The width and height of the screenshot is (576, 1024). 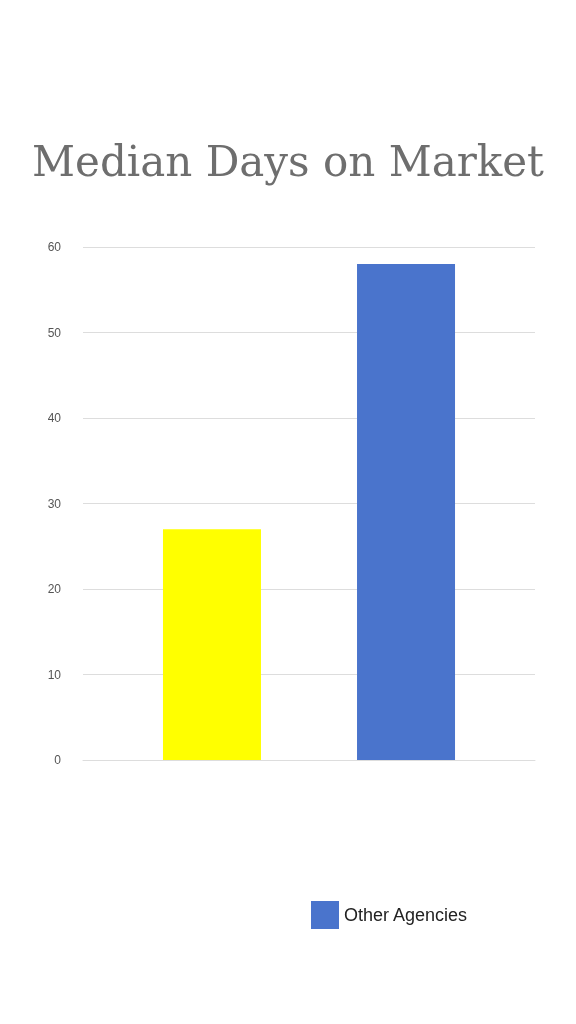 What do you see at coordinates (288, 161) in the screenshot?
I see `chart-title: Median Days on Market` at bounding box center [288, 161].